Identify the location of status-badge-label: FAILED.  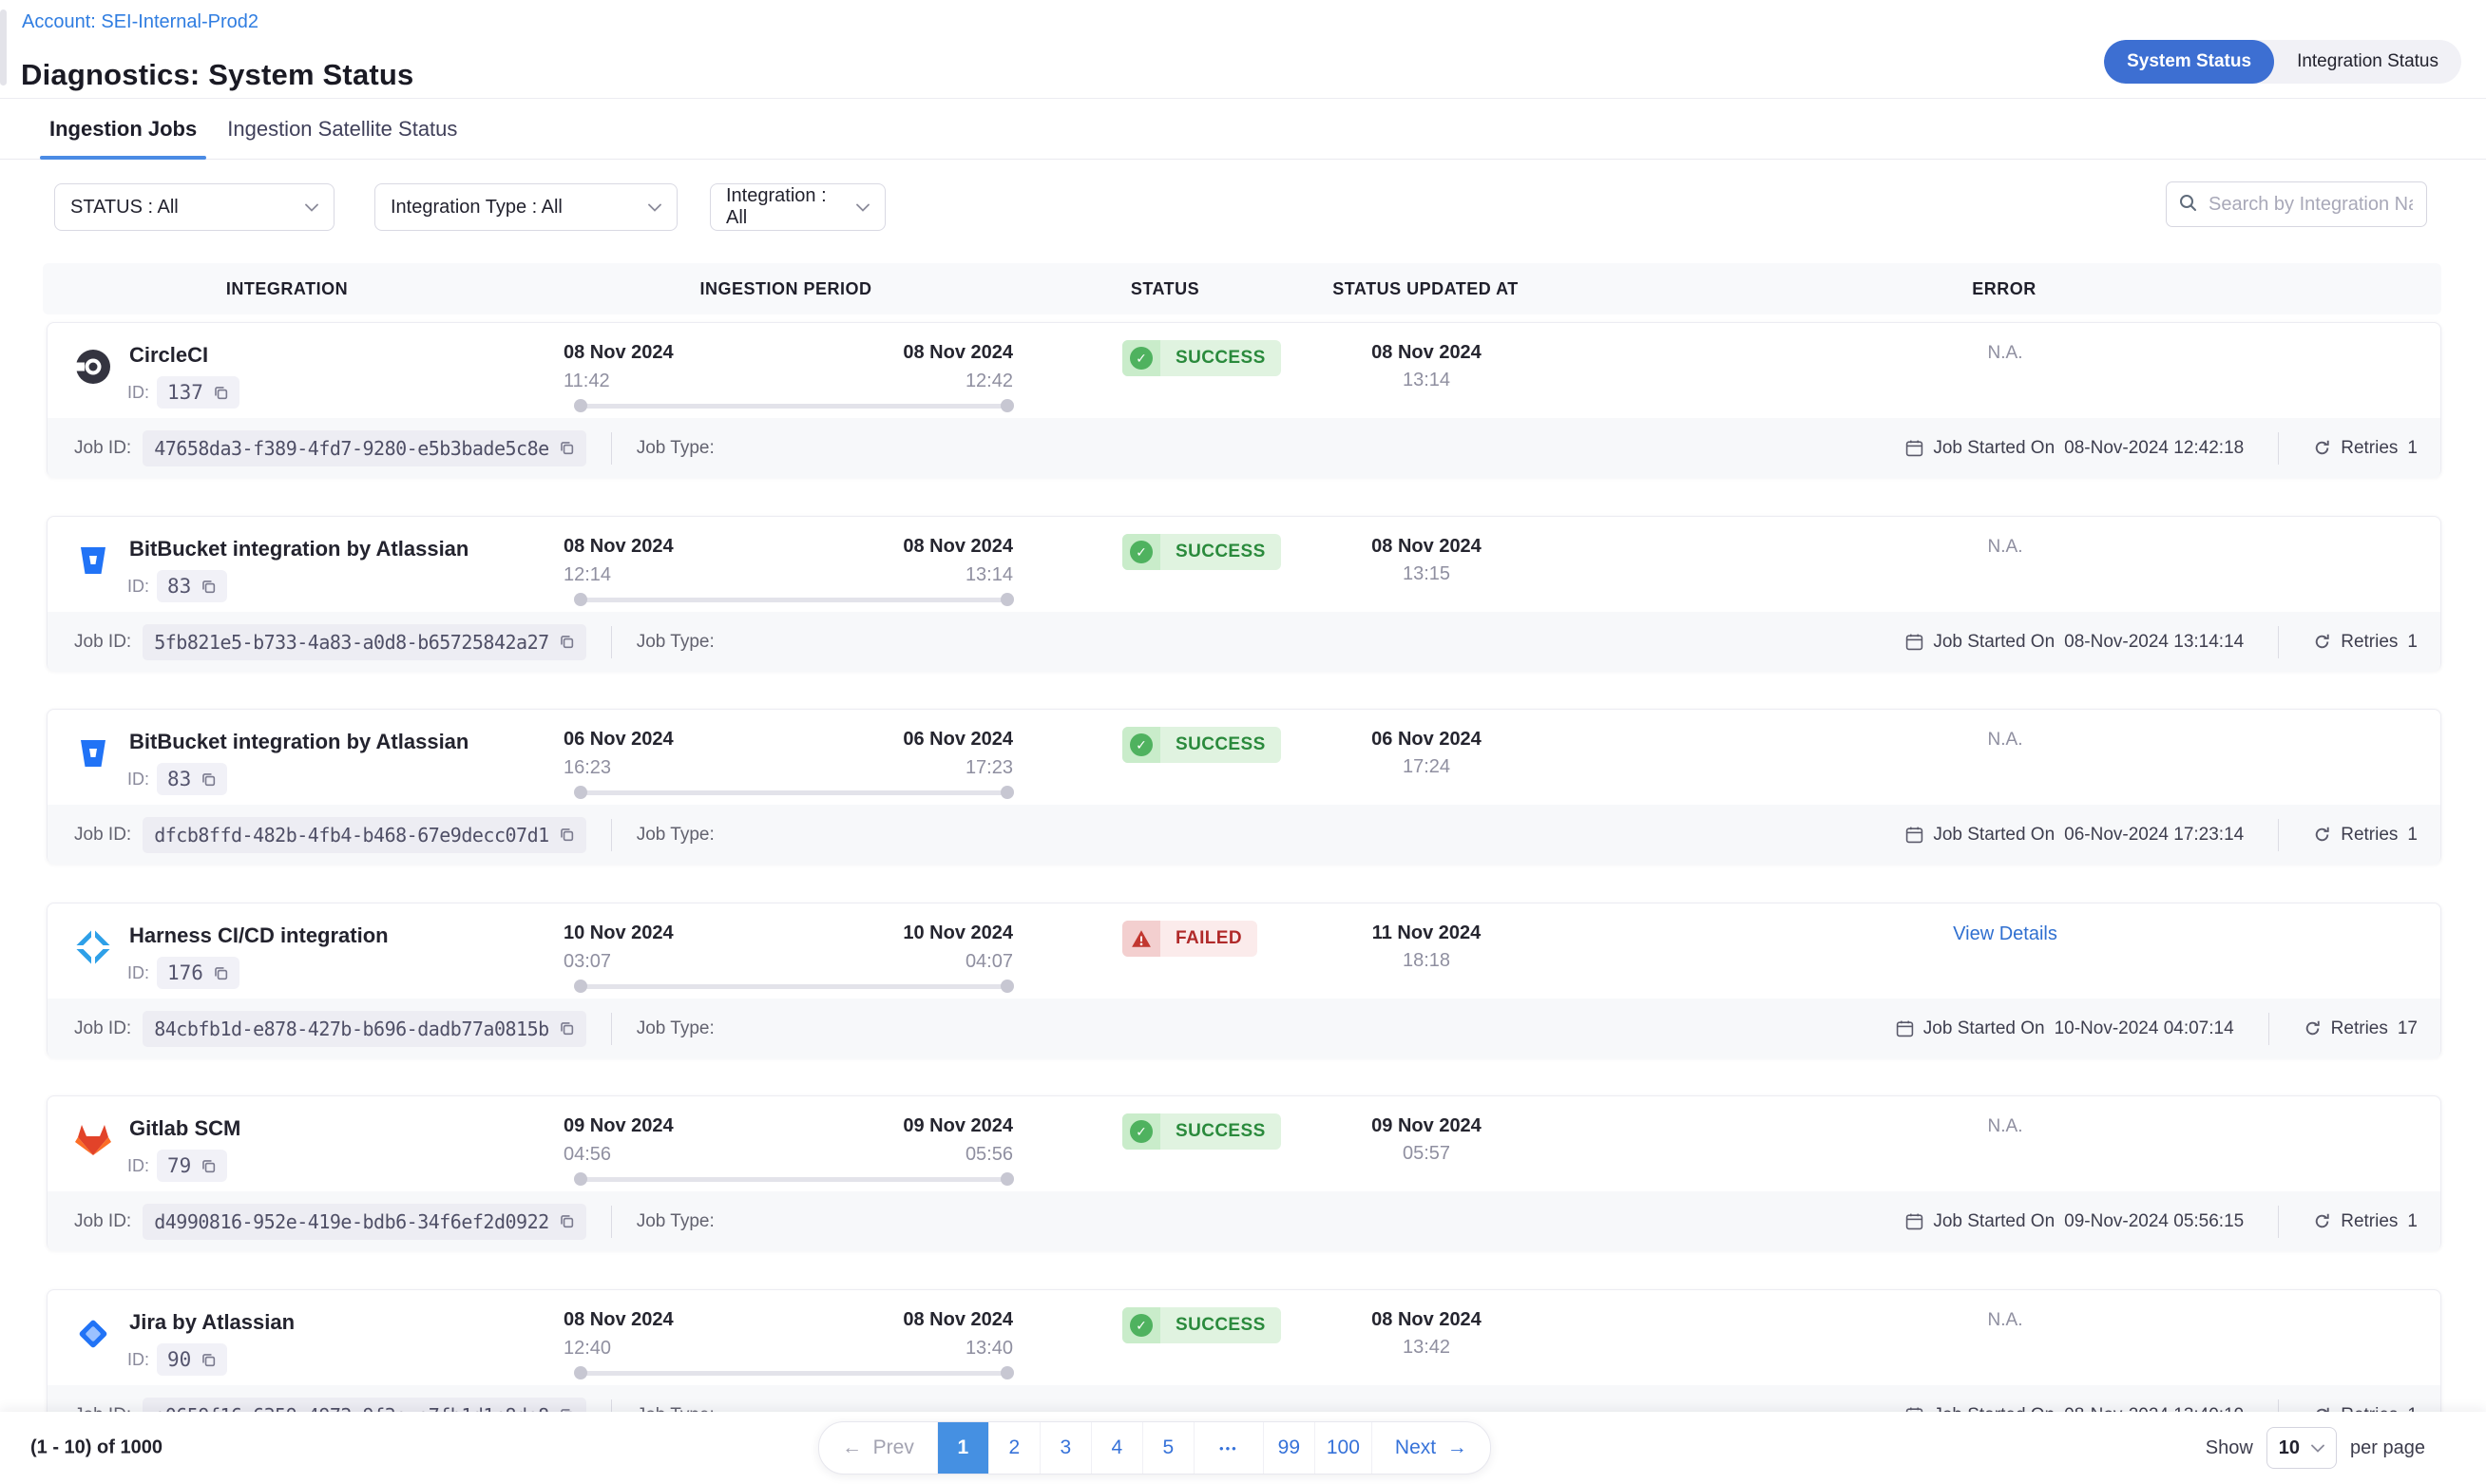
(1209, 938).